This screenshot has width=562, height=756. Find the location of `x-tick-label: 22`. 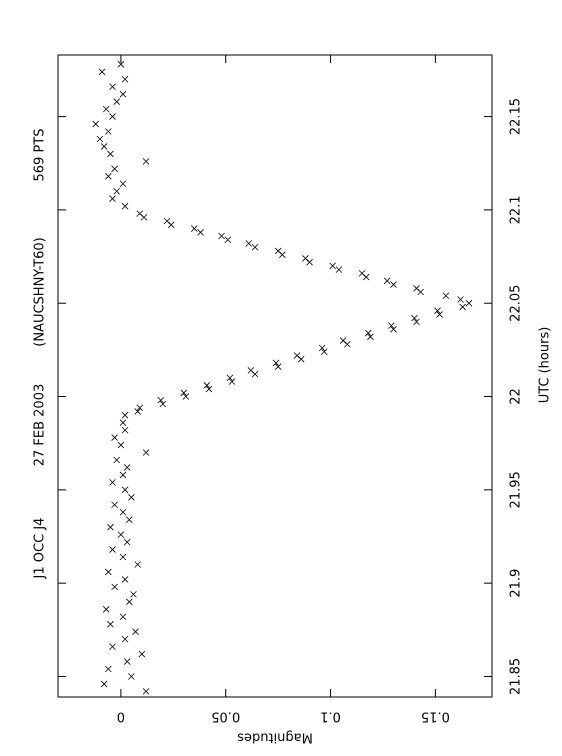

x-tick-label: 22 is located at coordinates (516, 396).